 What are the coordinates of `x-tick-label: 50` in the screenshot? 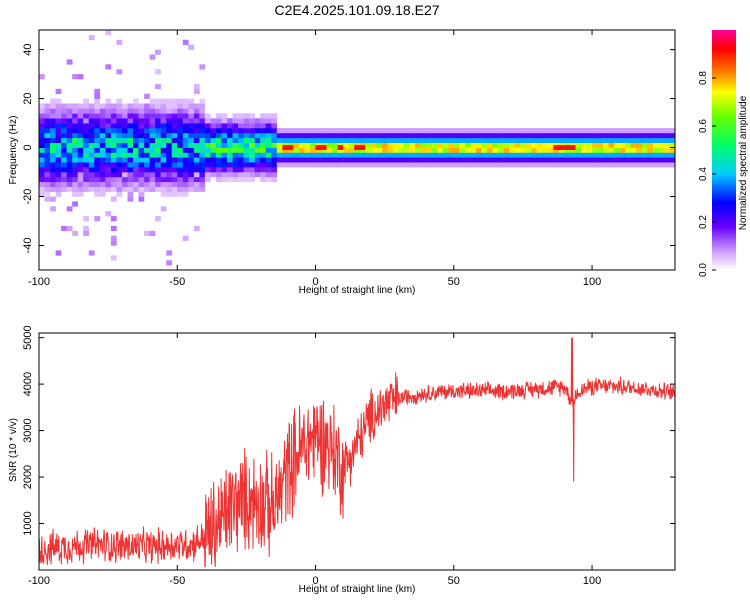 It's located at (454, 581).